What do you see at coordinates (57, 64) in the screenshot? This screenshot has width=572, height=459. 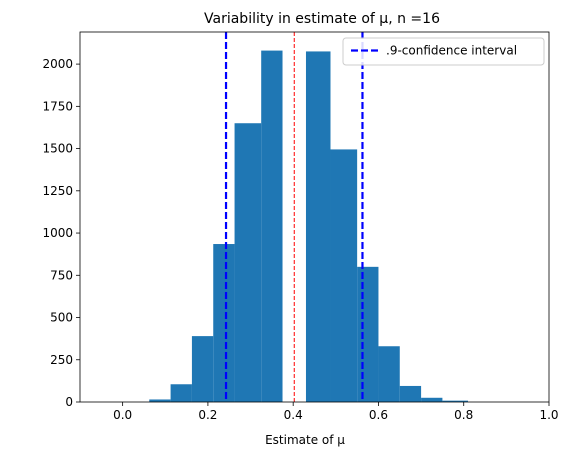 I see `y-tick-label: 2000` at bounding box center [57, 64].